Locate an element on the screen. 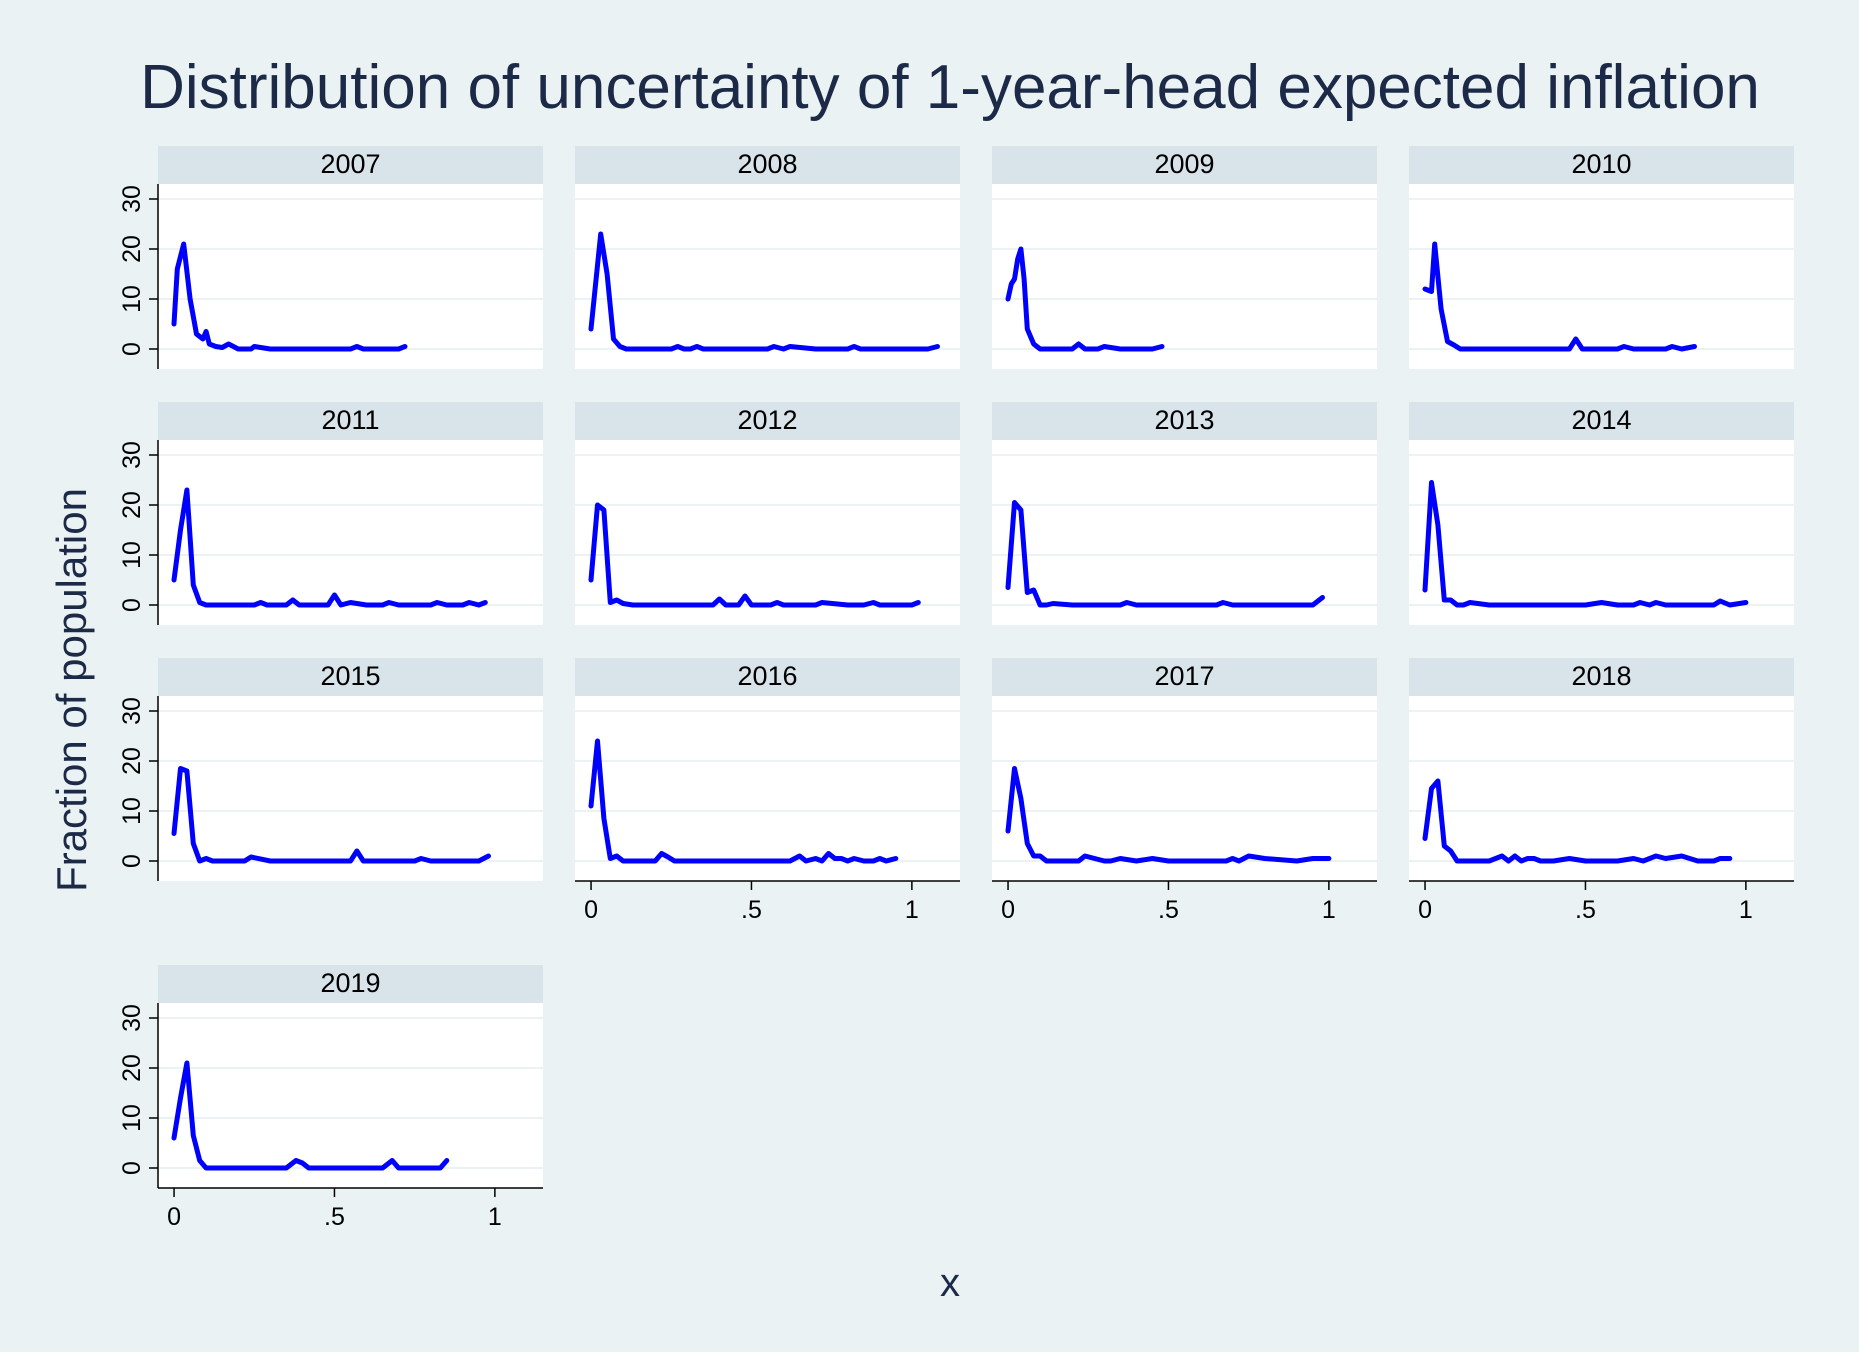  panel-2007: 2007 0 10 20 30 is located at coordinates (330, 257).